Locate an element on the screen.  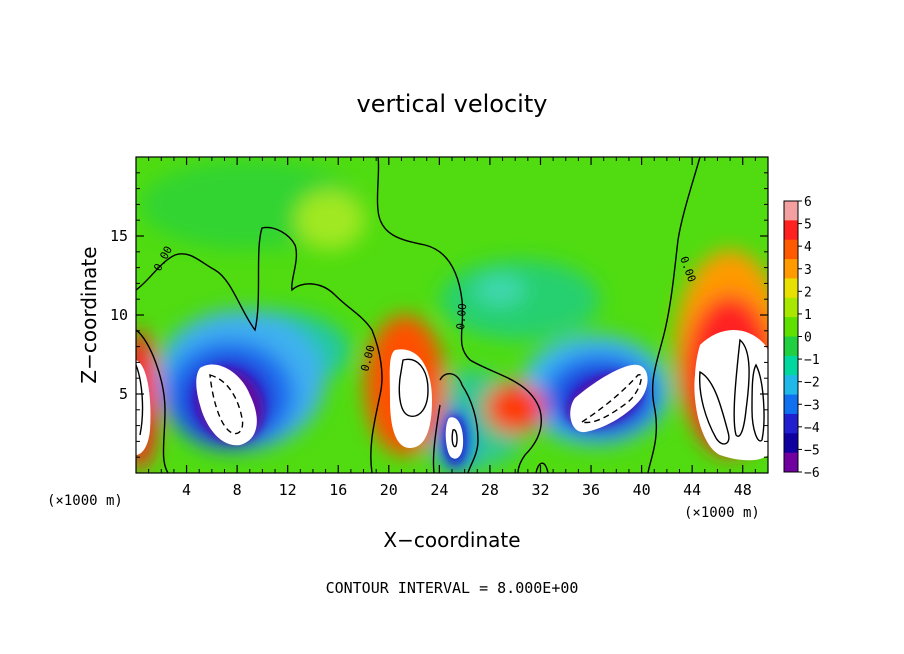
x-tick-label: 4 is located at coordinates (186, 490).